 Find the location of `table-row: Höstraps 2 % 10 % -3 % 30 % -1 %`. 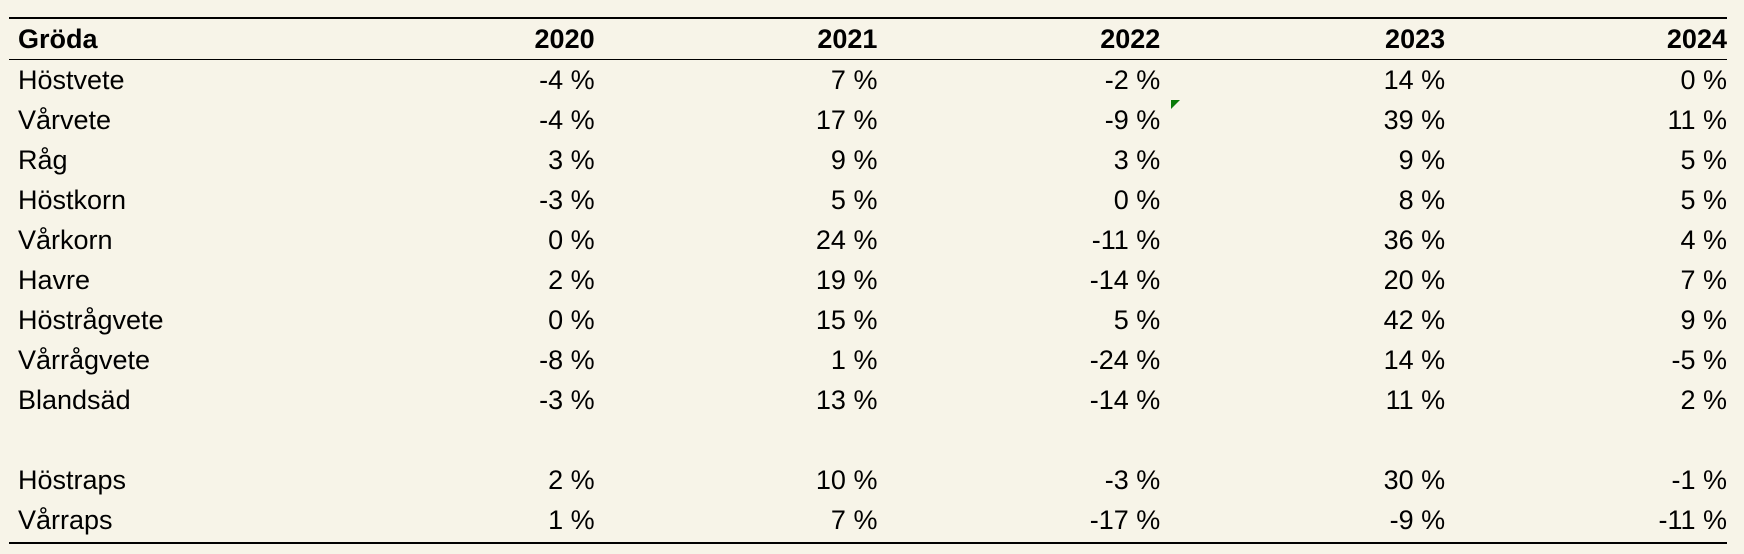

table-row: Höstraps 2 % 10 % -3 % 30 % -1 % is located at coordinates (868, 480).